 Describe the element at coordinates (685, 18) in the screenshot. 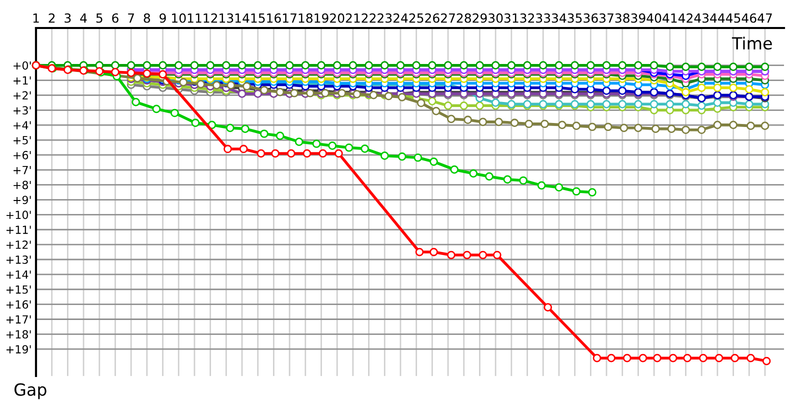

I see `x-tick-label: 42` at that location.